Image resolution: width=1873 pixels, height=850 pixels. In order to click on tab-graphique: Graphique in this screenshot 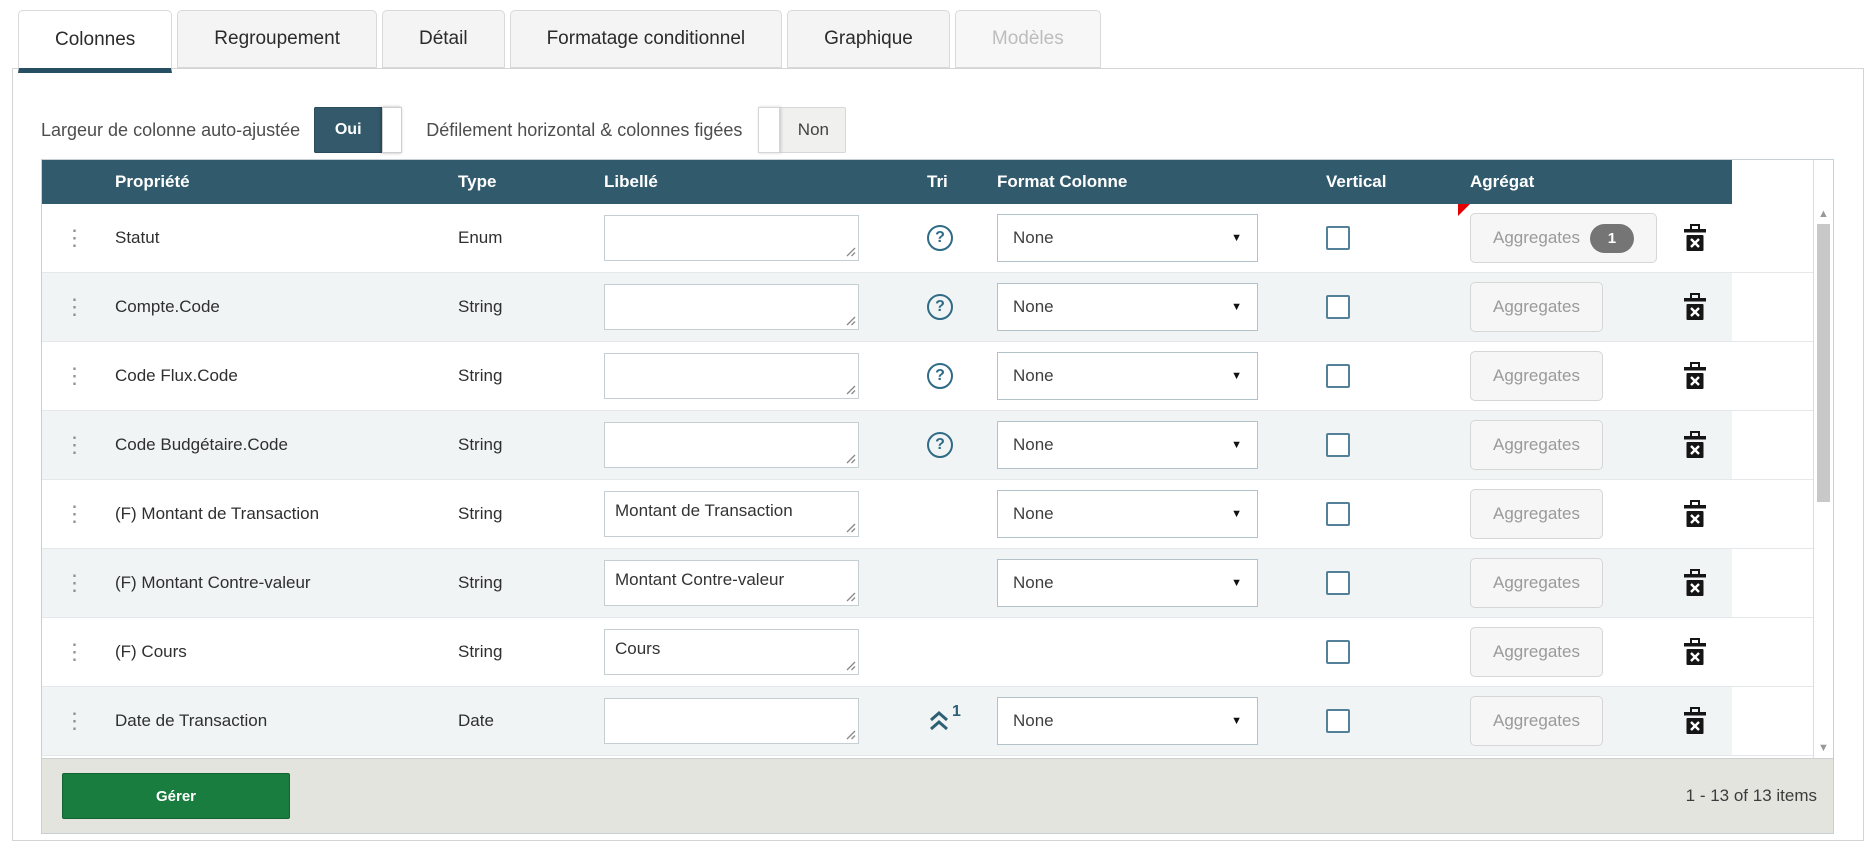, I will do `click(868, 39)`.